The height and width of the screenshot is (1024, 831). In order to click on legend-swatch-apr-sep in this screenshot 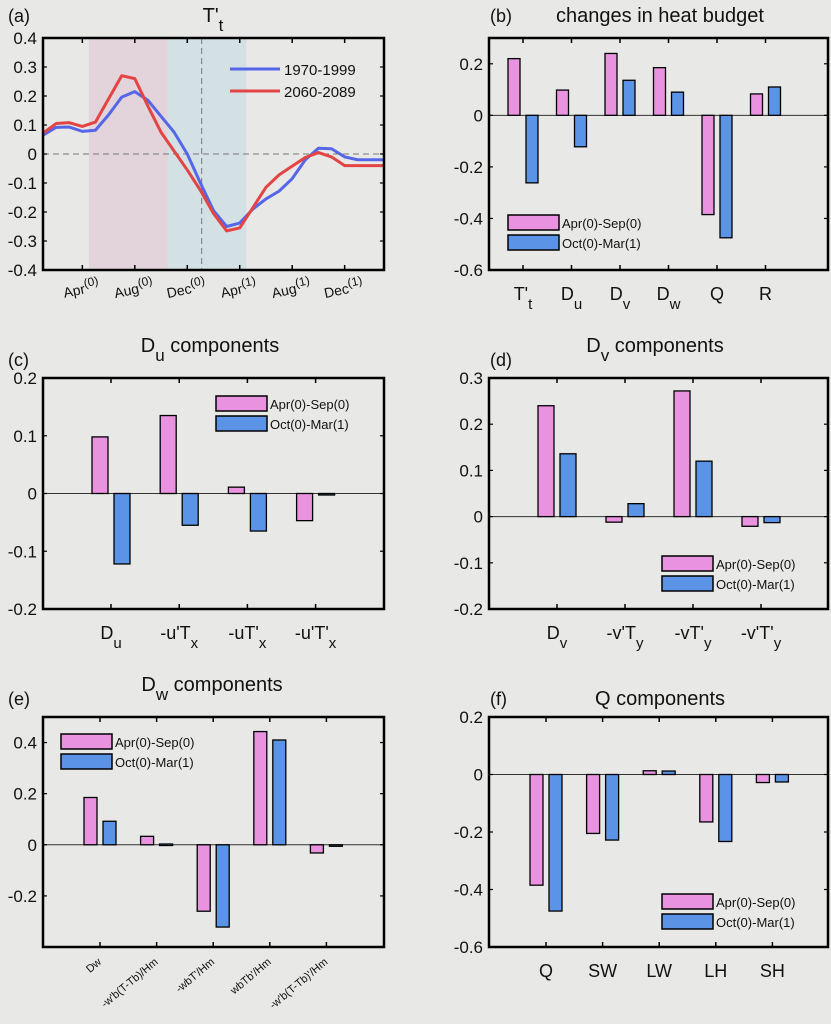, I will do `click(241, 403)`.